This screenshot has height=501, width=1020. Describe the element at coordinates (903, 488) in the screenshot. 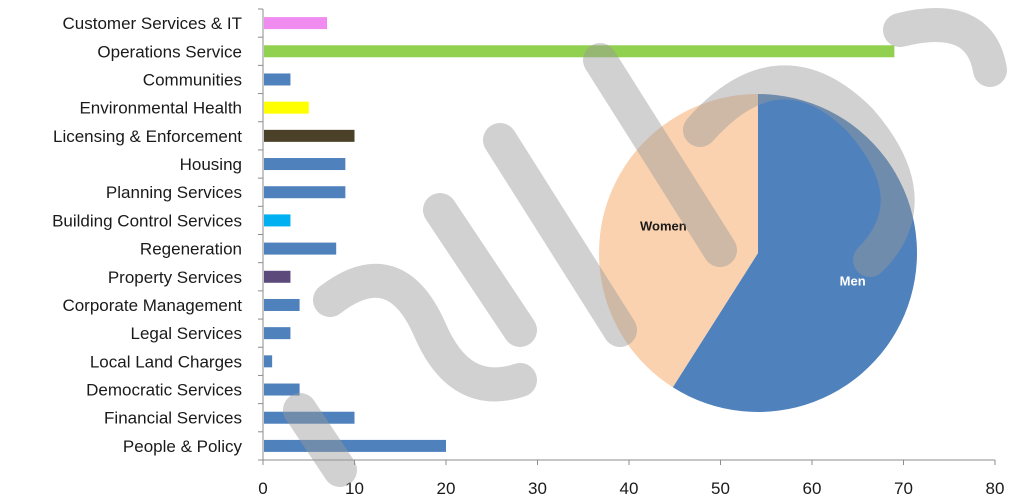

I see `x-tick-label: 70` at that location.